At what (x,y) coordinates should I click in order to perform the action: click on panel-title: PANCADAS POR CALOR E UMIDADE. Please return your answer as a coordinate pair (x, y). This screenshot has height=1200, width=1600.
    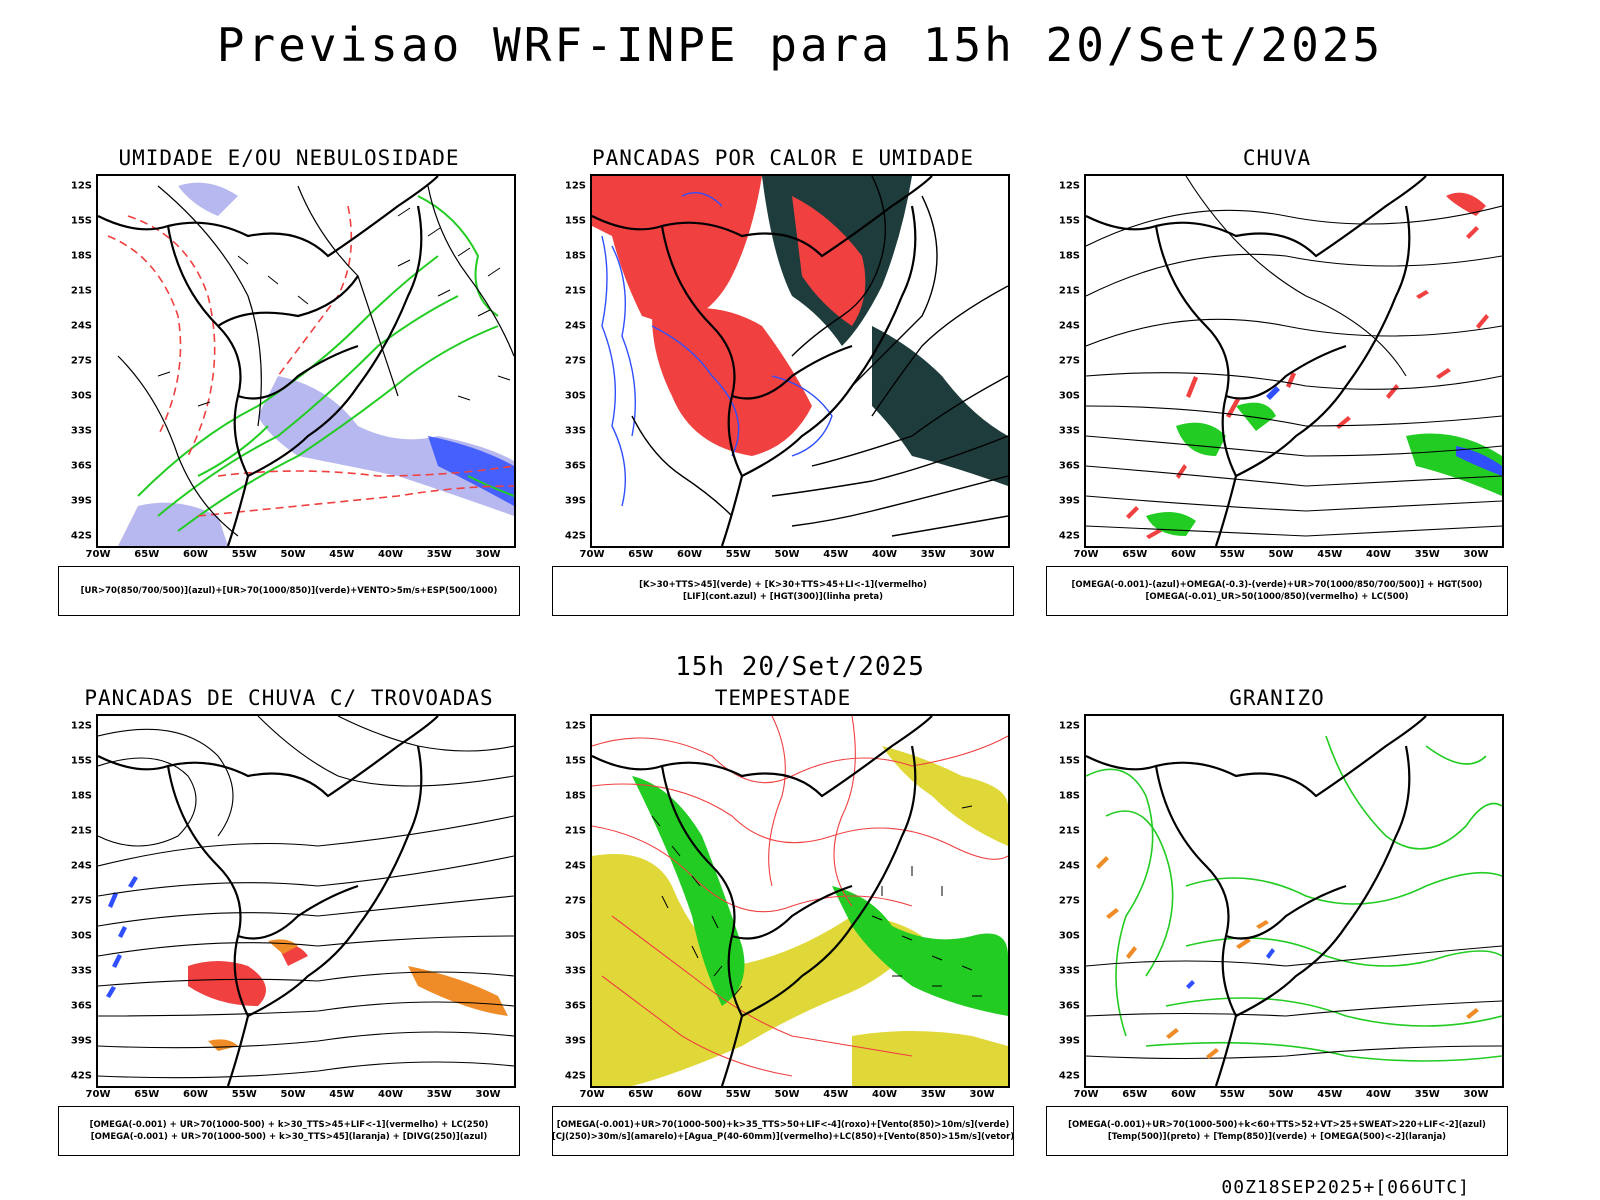
    Looking at the image, I should click on (782, 158).